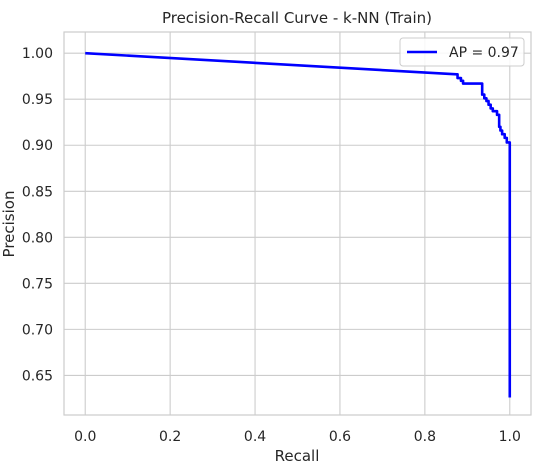 This screenshot has height=474, width=550. Describe the element at coordinates (297, 18) in the screenshot. I see `chart-title: Precision-Recall Curve - k-NN (Train)` at that location.